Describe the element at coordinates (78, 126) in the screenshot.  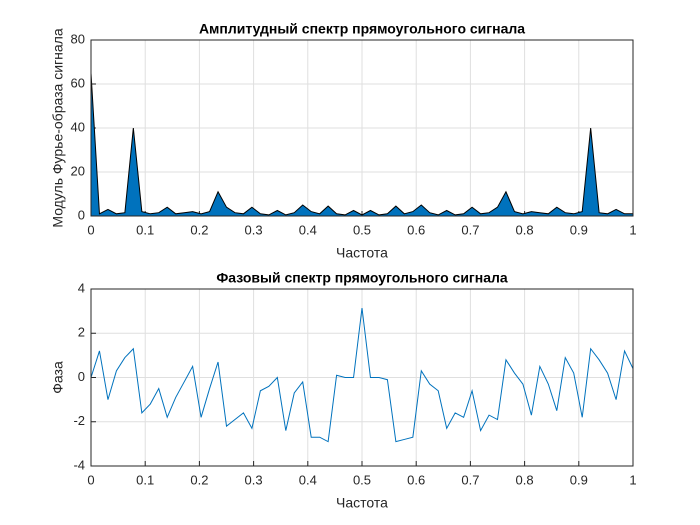
I see `y-tick-label: 40` at that location.